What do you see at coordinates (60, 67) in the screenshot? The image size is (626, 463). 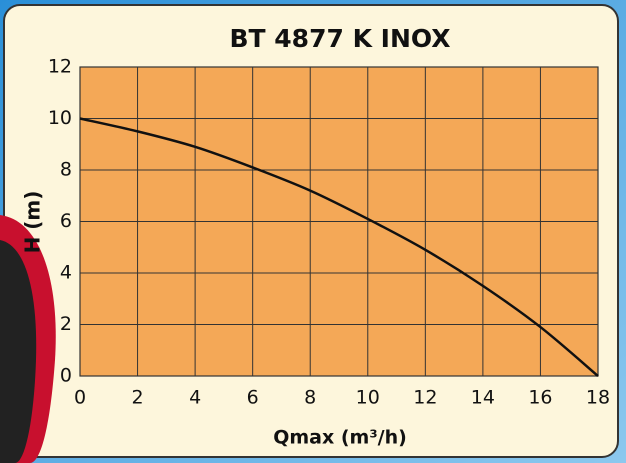 I see `y-tick-label: 12` at bounding box center [60, 67].